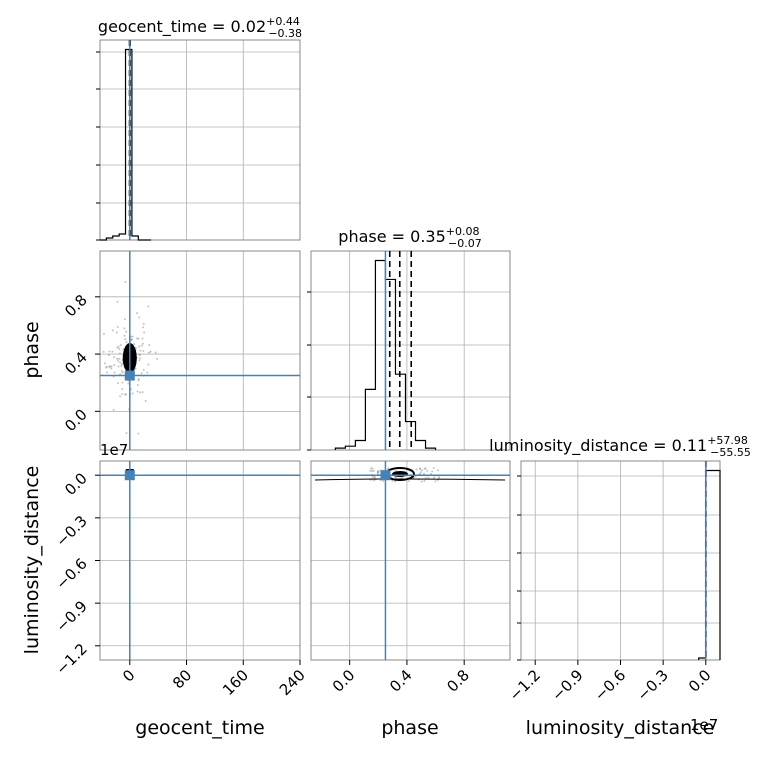 Image resolution: width=760 pixels, height=760 pixels. What do you see at coordinates (200, 27) in the screenshot?
I see `panel-title-geocent-time: geocent_time = 0.02+0.44 −0.38` at bounding box center [200, 27].